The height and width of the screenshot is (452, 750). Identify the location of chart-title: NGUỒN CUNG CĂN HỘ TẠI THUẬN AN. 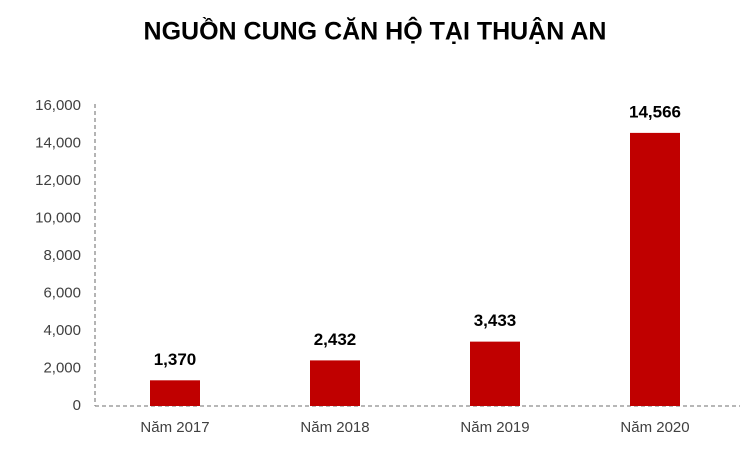
(375, 31).